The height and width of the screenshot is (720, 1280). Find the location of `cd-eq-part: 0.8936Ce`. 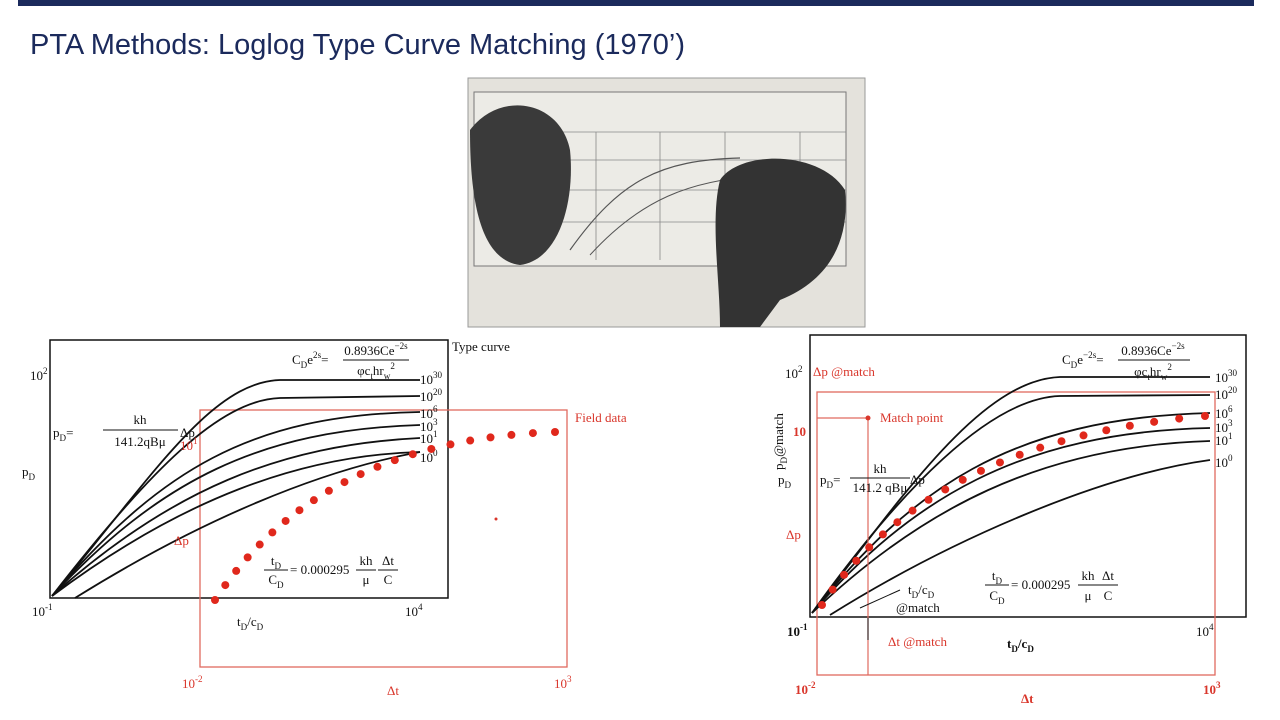

cd-eq-part: 0.8936Ce is located at coordinates (1146, 350).